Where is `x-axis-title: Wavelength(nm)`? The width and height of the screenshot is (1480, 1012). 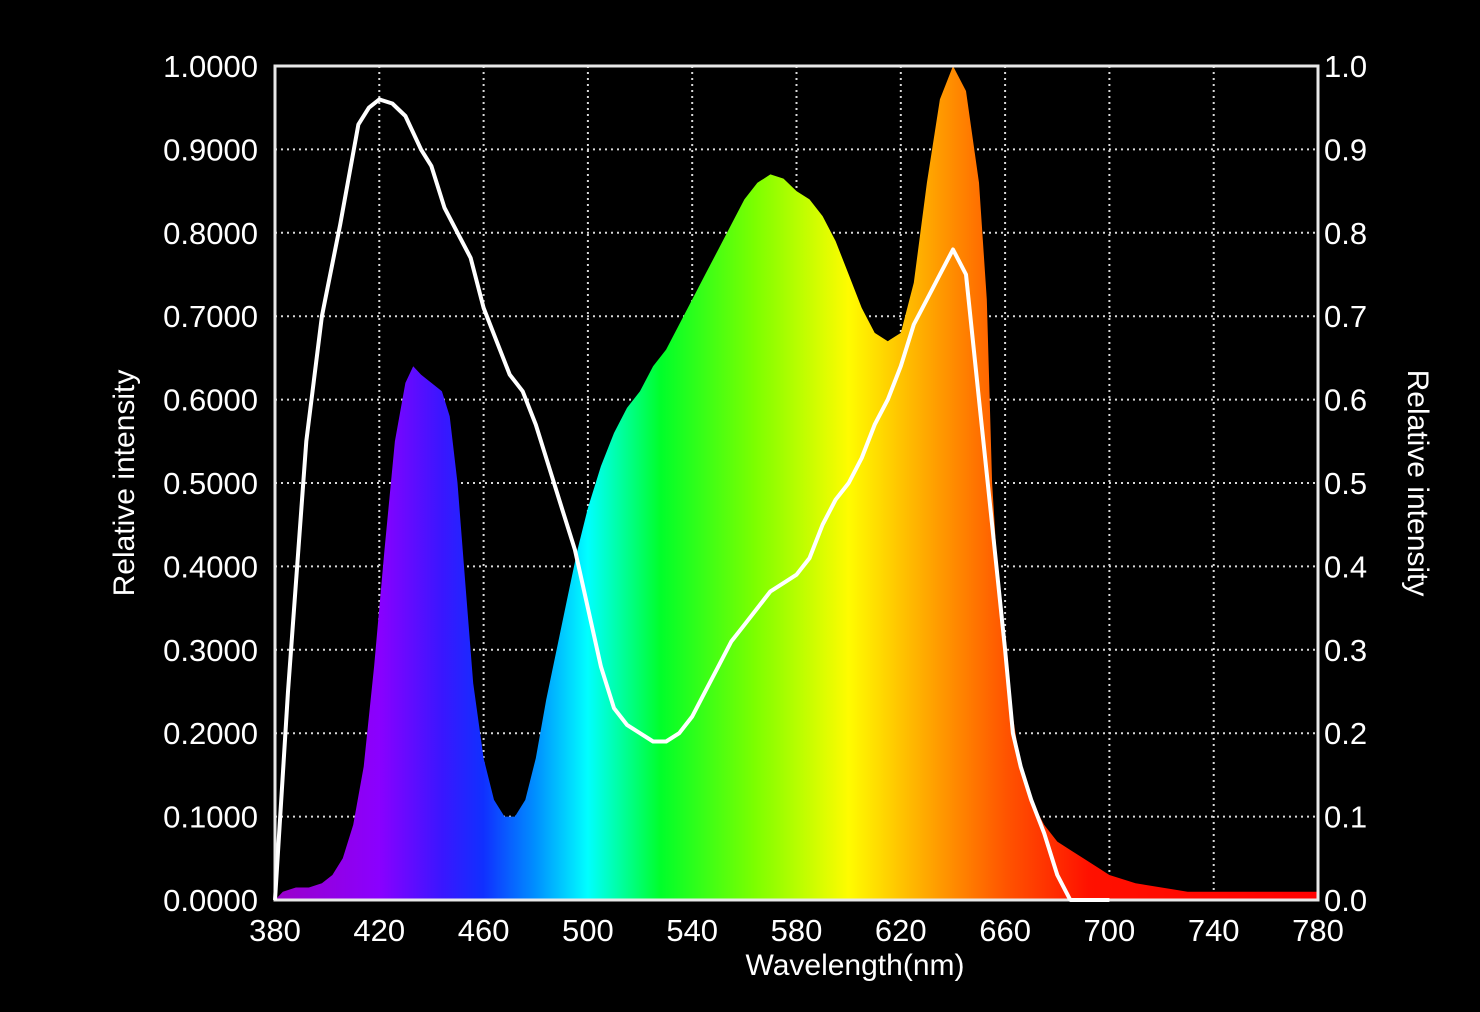 x-axis-title: Wavelength(nm) is located at coordinates (855, 965).